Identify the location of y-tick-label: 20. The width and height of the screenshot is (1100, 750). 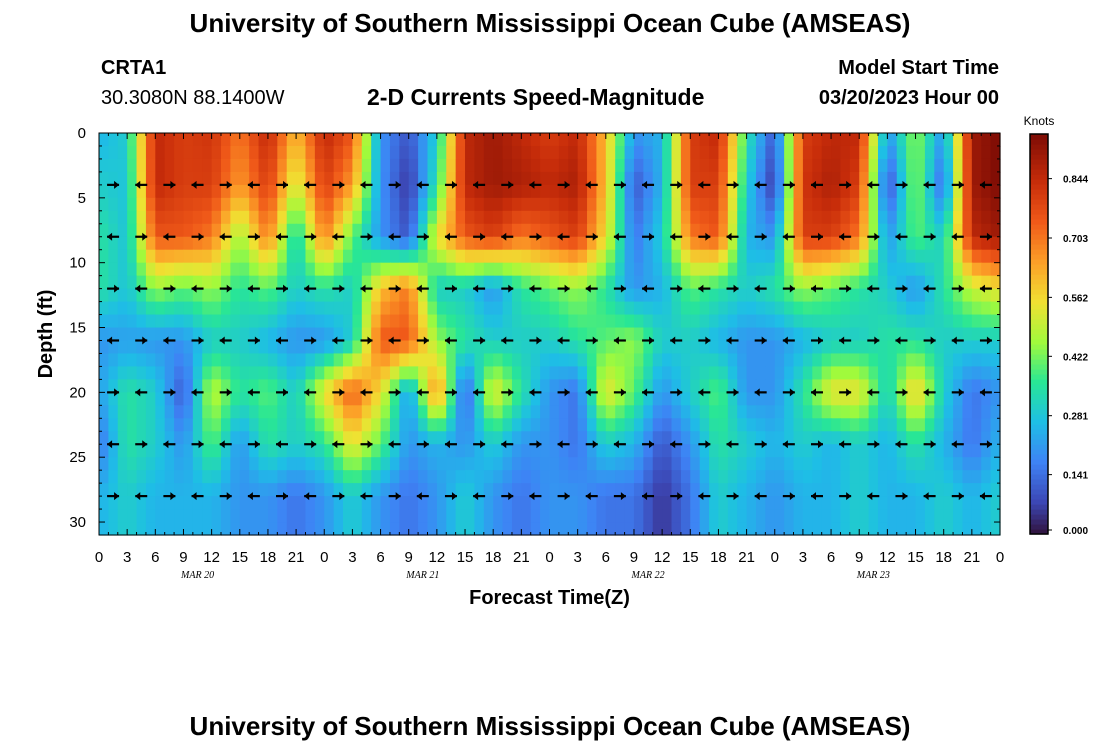
(77, 392).